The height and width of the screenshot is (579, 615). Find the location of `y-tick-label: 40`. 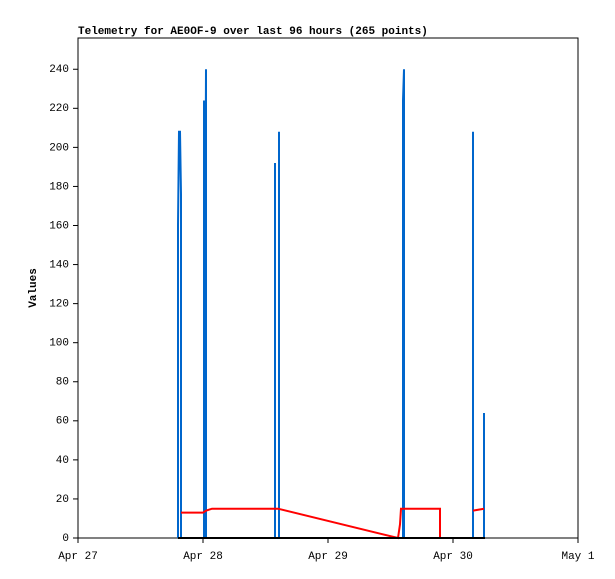

y-tick-label: 40 is located at coordinates (62, 461).